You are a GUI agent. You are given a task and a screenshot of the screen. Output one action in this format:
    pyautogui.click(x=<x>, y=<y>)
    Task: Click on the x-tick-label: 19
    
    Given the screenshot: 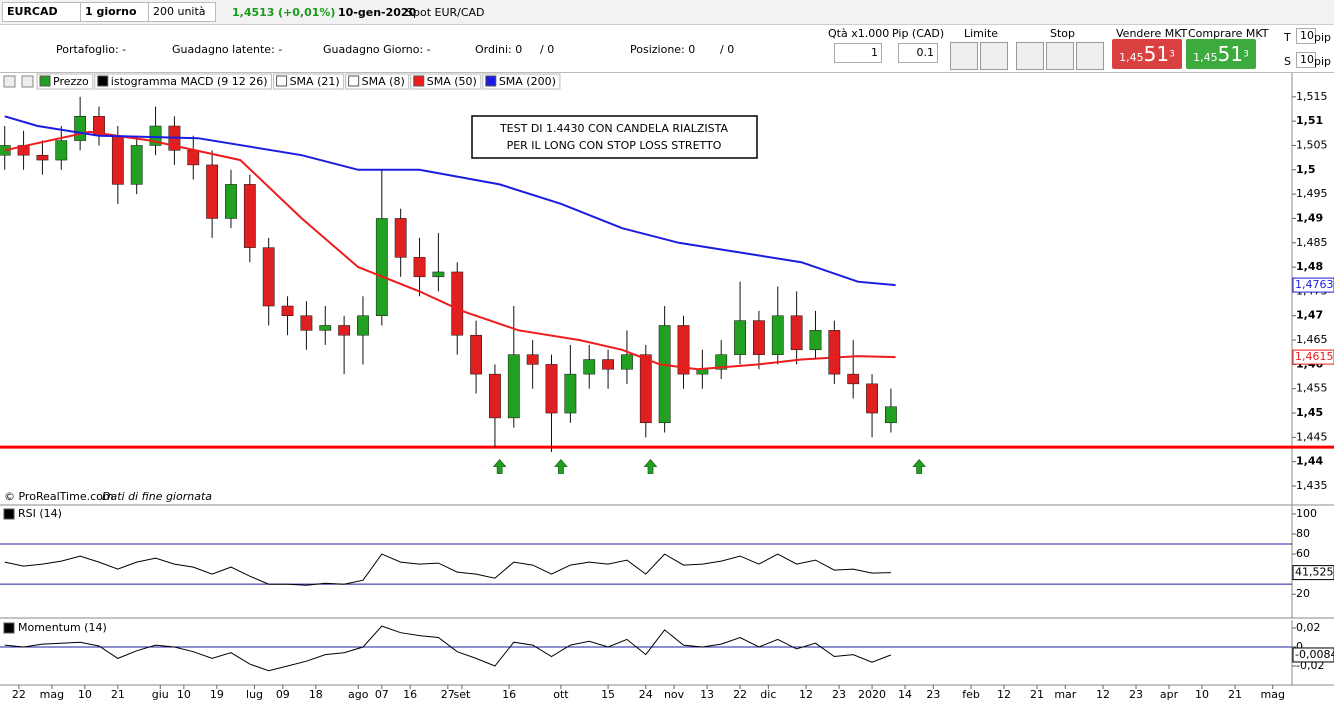 What is the action you would take?
    pyautogui.click(x=217, y=694)
    